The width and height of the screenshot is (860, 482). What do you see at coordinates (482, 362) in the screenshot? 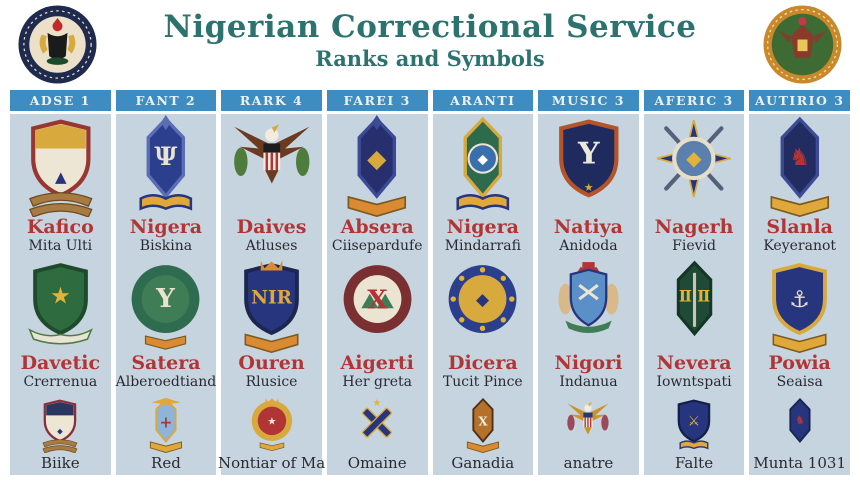
I see `rank-title: Dicera` at bounding box center [482, 362].